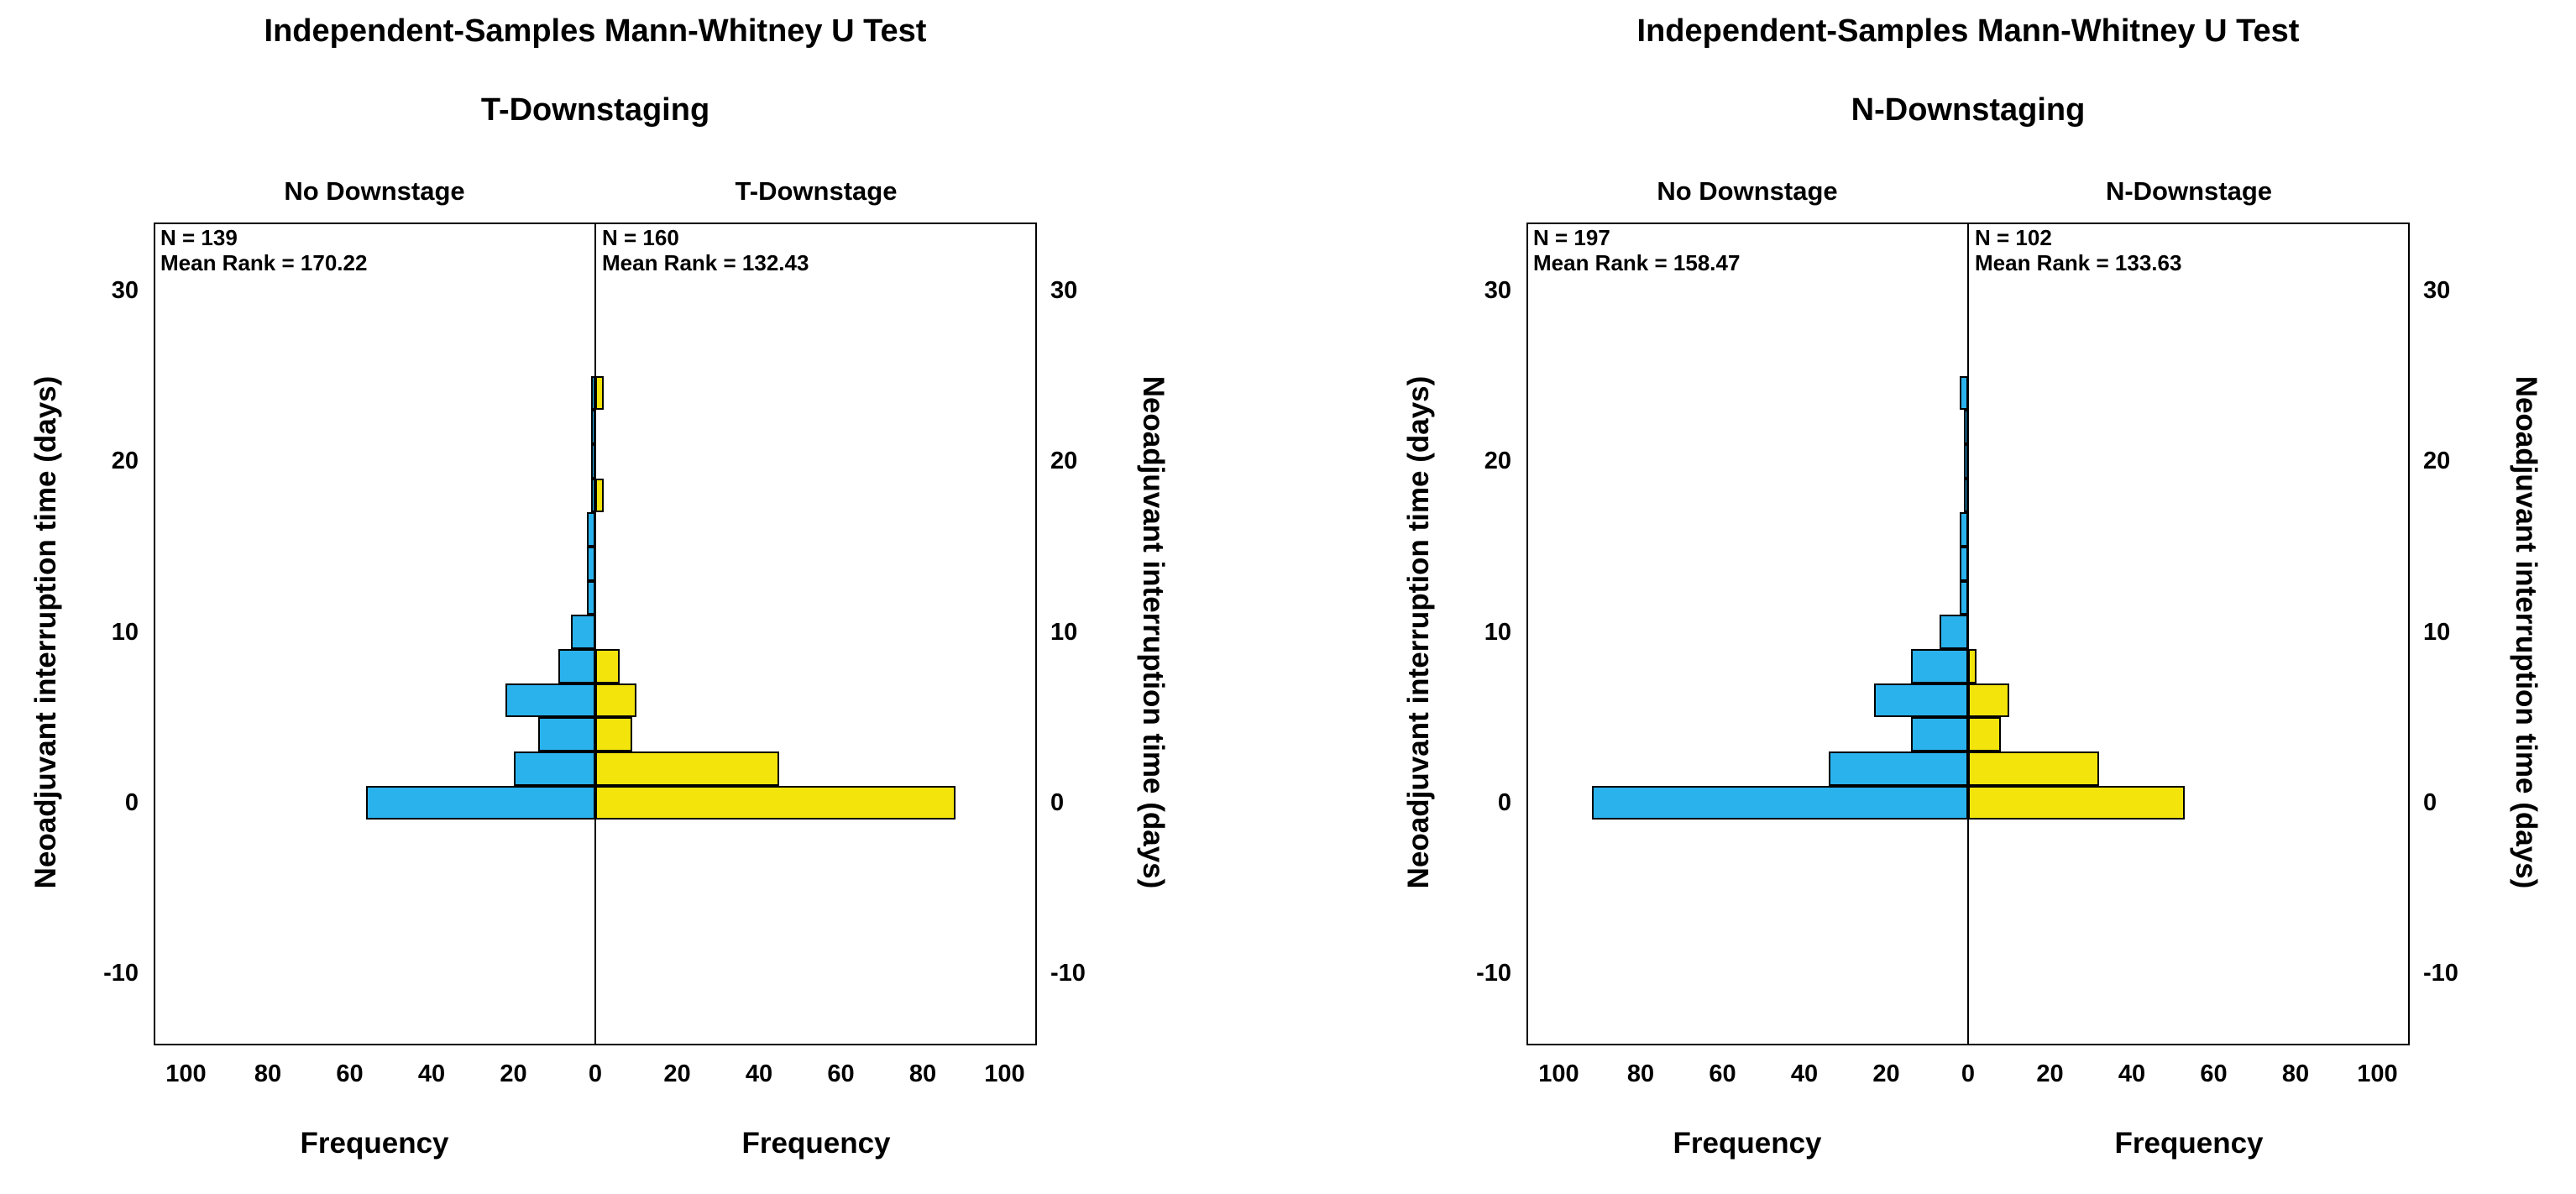 The width and height of the screenshot is (2576, 1194). What do you see at coordinates (264, 262) in the screenshot?
I see `stats-mean-rank: Mean Rank = 170.22` at bounding box center [264, 262].